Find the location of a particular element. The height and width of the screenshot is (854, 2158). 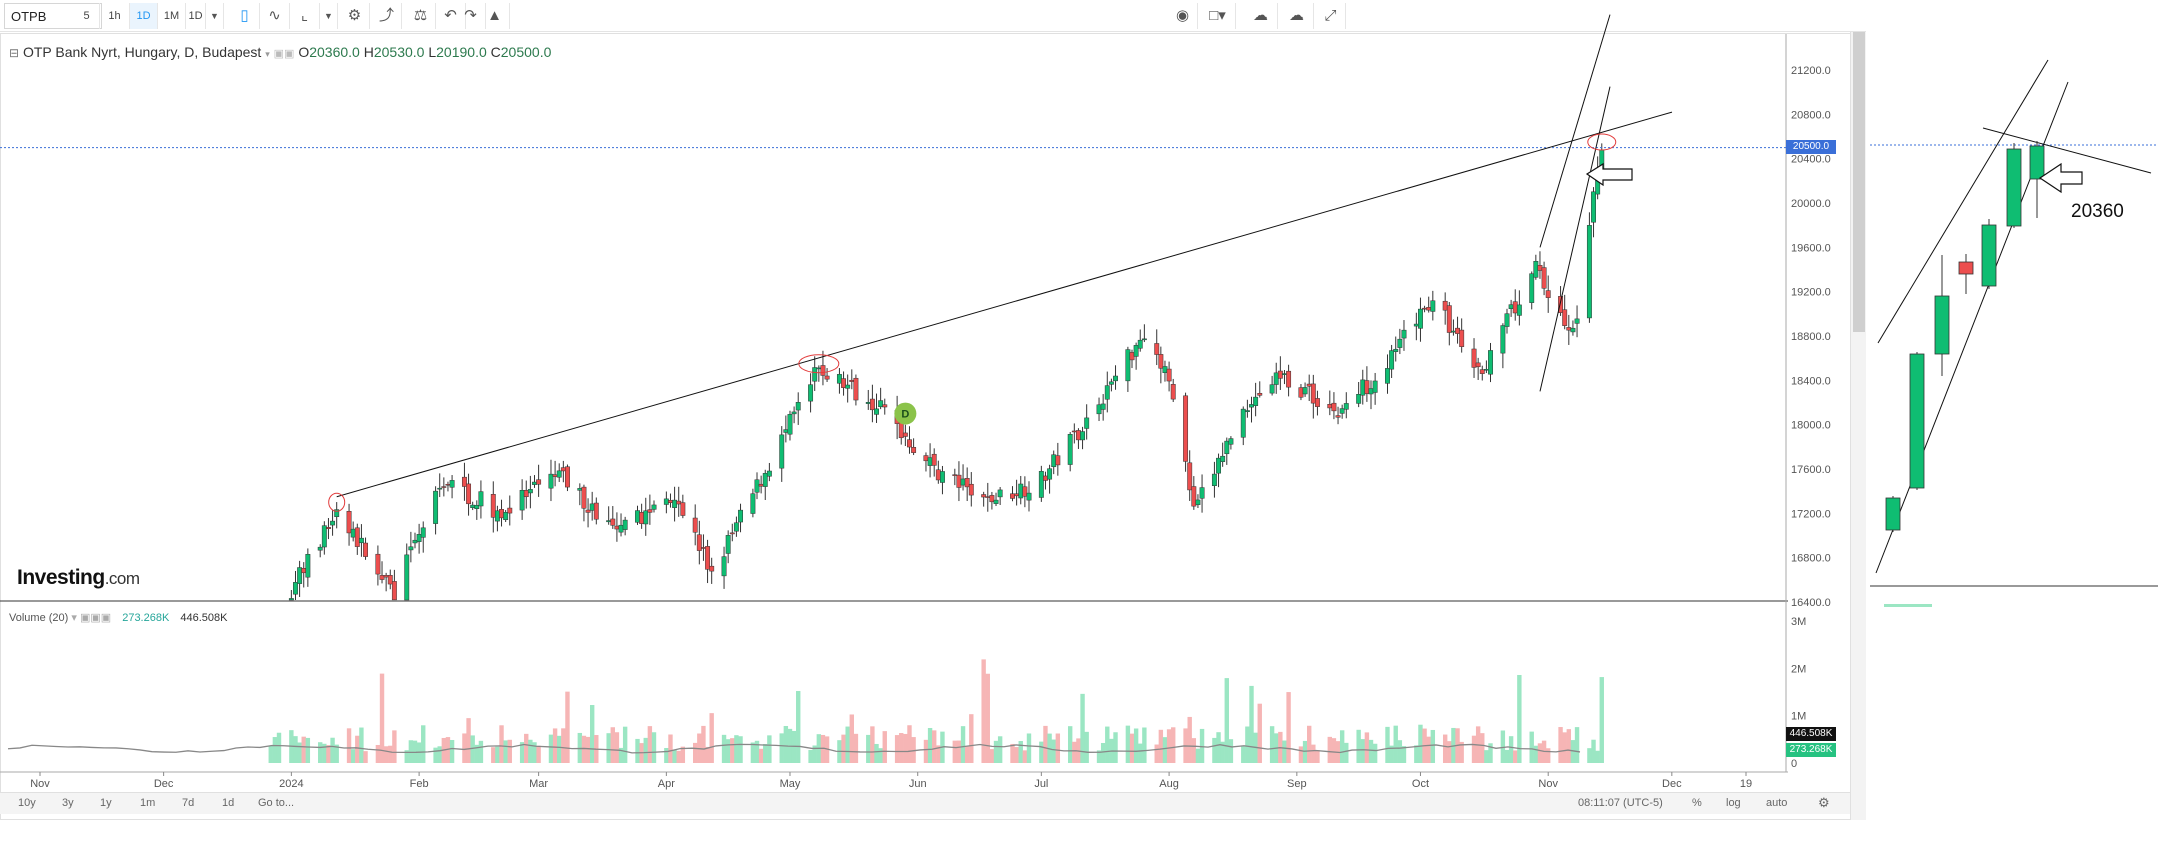

undo-icon: ↶ is located at coordinates (451, 16).